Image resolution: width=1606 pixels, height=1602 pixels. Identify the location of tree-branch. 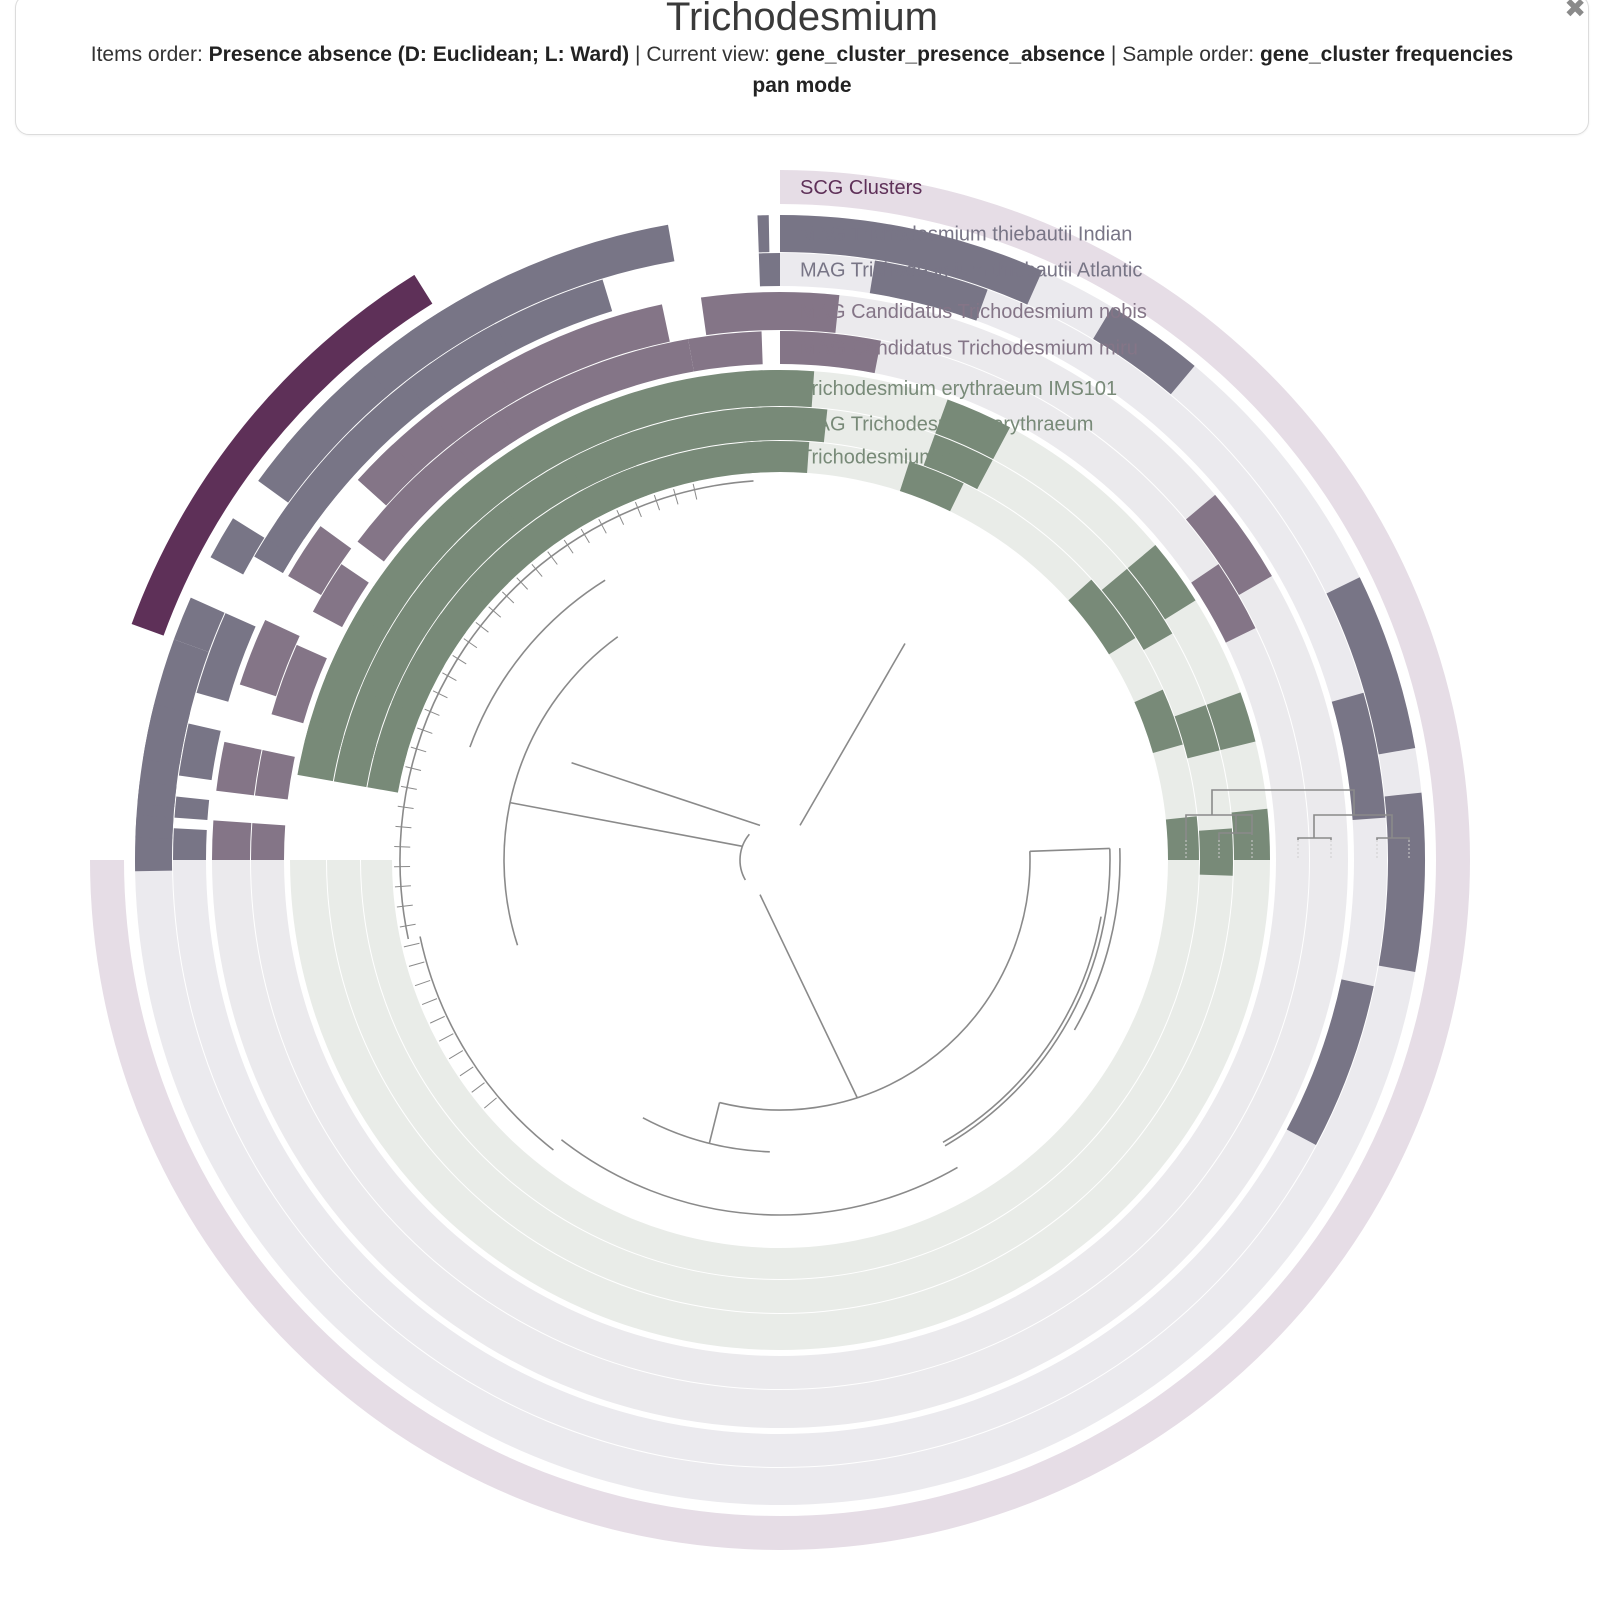
(1022, 1030).